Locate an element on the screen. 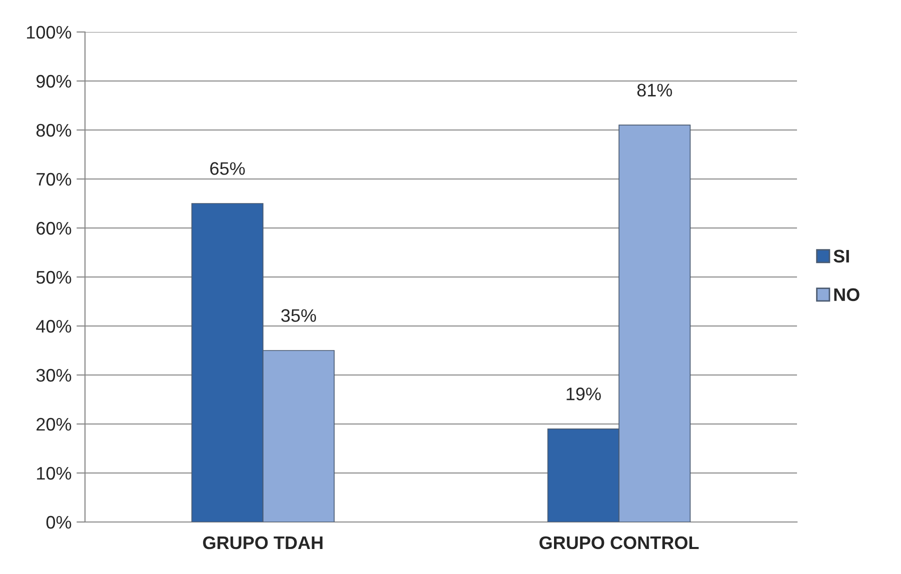 The image size is (901, 574). y-tick-label: 70% is located at coordinates (54, 179).